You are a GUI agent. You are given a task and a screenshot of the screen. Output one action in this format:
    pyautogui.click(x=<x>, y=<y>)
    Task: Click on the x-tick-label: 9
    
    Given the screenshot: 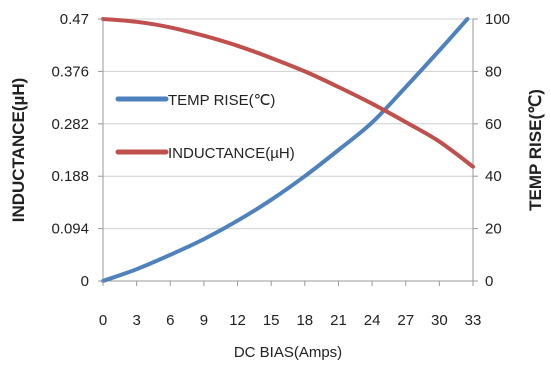 What is the action you would take?
    pyautogui.click(x=204, y=320)
    